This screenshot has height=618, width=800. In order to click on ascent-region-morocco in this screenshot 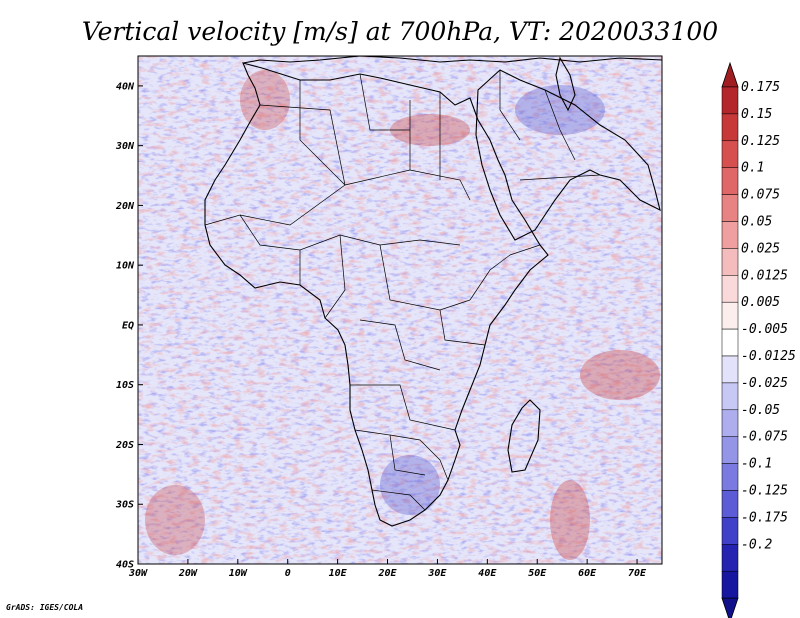, I will do `click(265, 100)`.